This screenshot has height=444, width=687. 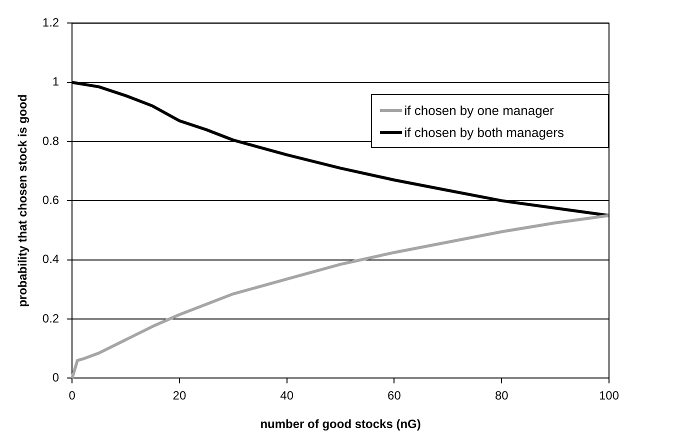 I want to click on y-tick-label: 0.4, so click(x=51, y=259).